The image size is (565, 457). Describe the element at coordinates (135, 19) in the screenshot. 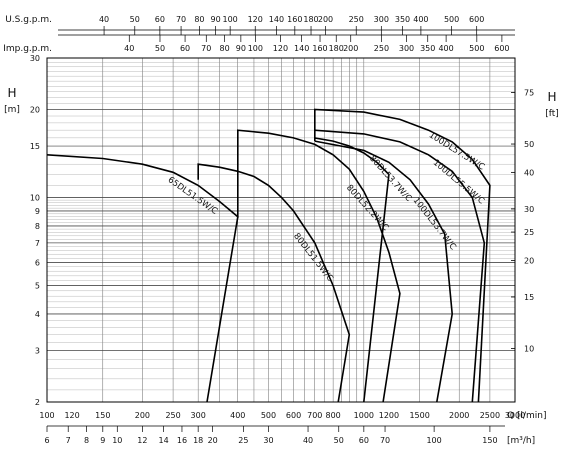

I see `usgpm-tick-label: 50` at that location.